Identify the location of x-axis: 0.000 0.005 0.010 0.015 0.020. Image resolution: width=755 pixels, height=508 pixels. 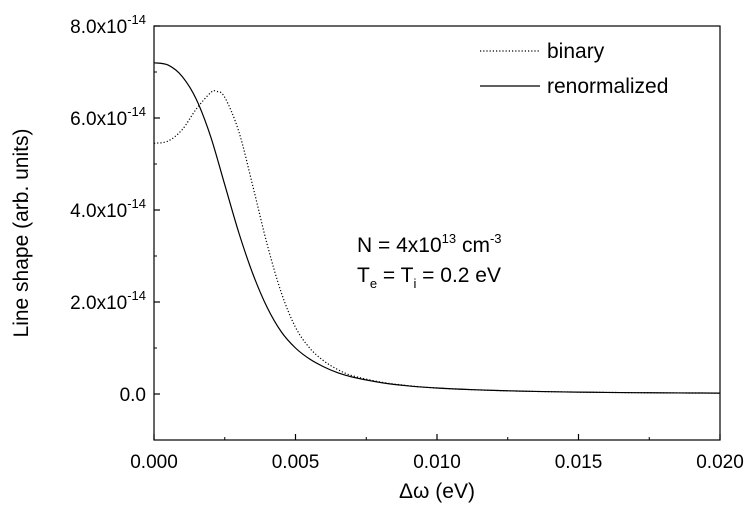
(437, 453).